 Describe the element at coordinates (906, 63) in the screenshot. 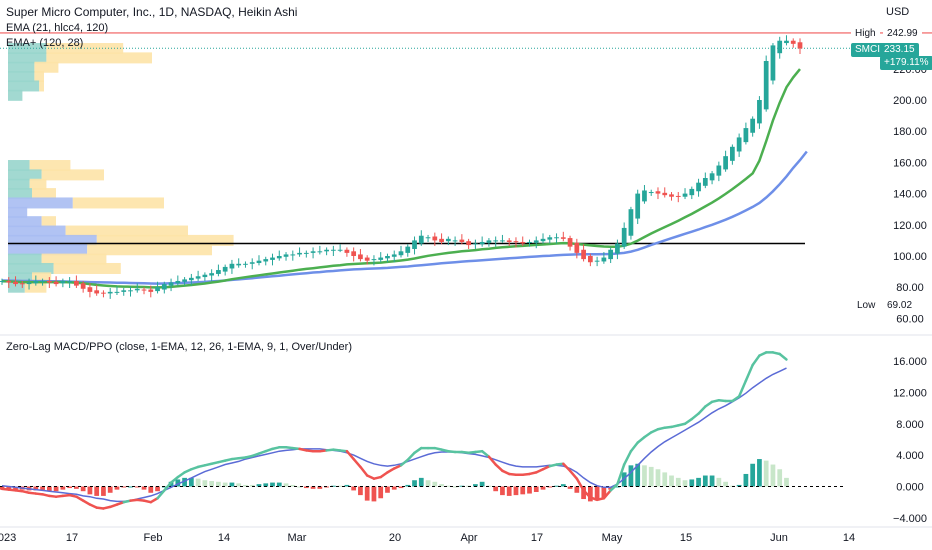

I see `change-percent-label: +179.11%` at that location.